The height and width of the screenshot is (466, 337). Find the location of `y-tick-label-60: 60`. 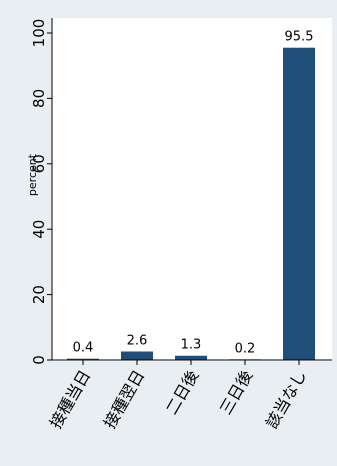

y-tick-label-60: 60 is located at coordinates (39, 163).